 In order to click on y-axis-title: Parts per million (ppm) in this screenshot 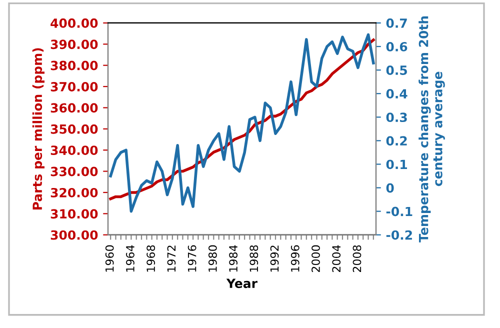, I will do `click(38, 129)`.